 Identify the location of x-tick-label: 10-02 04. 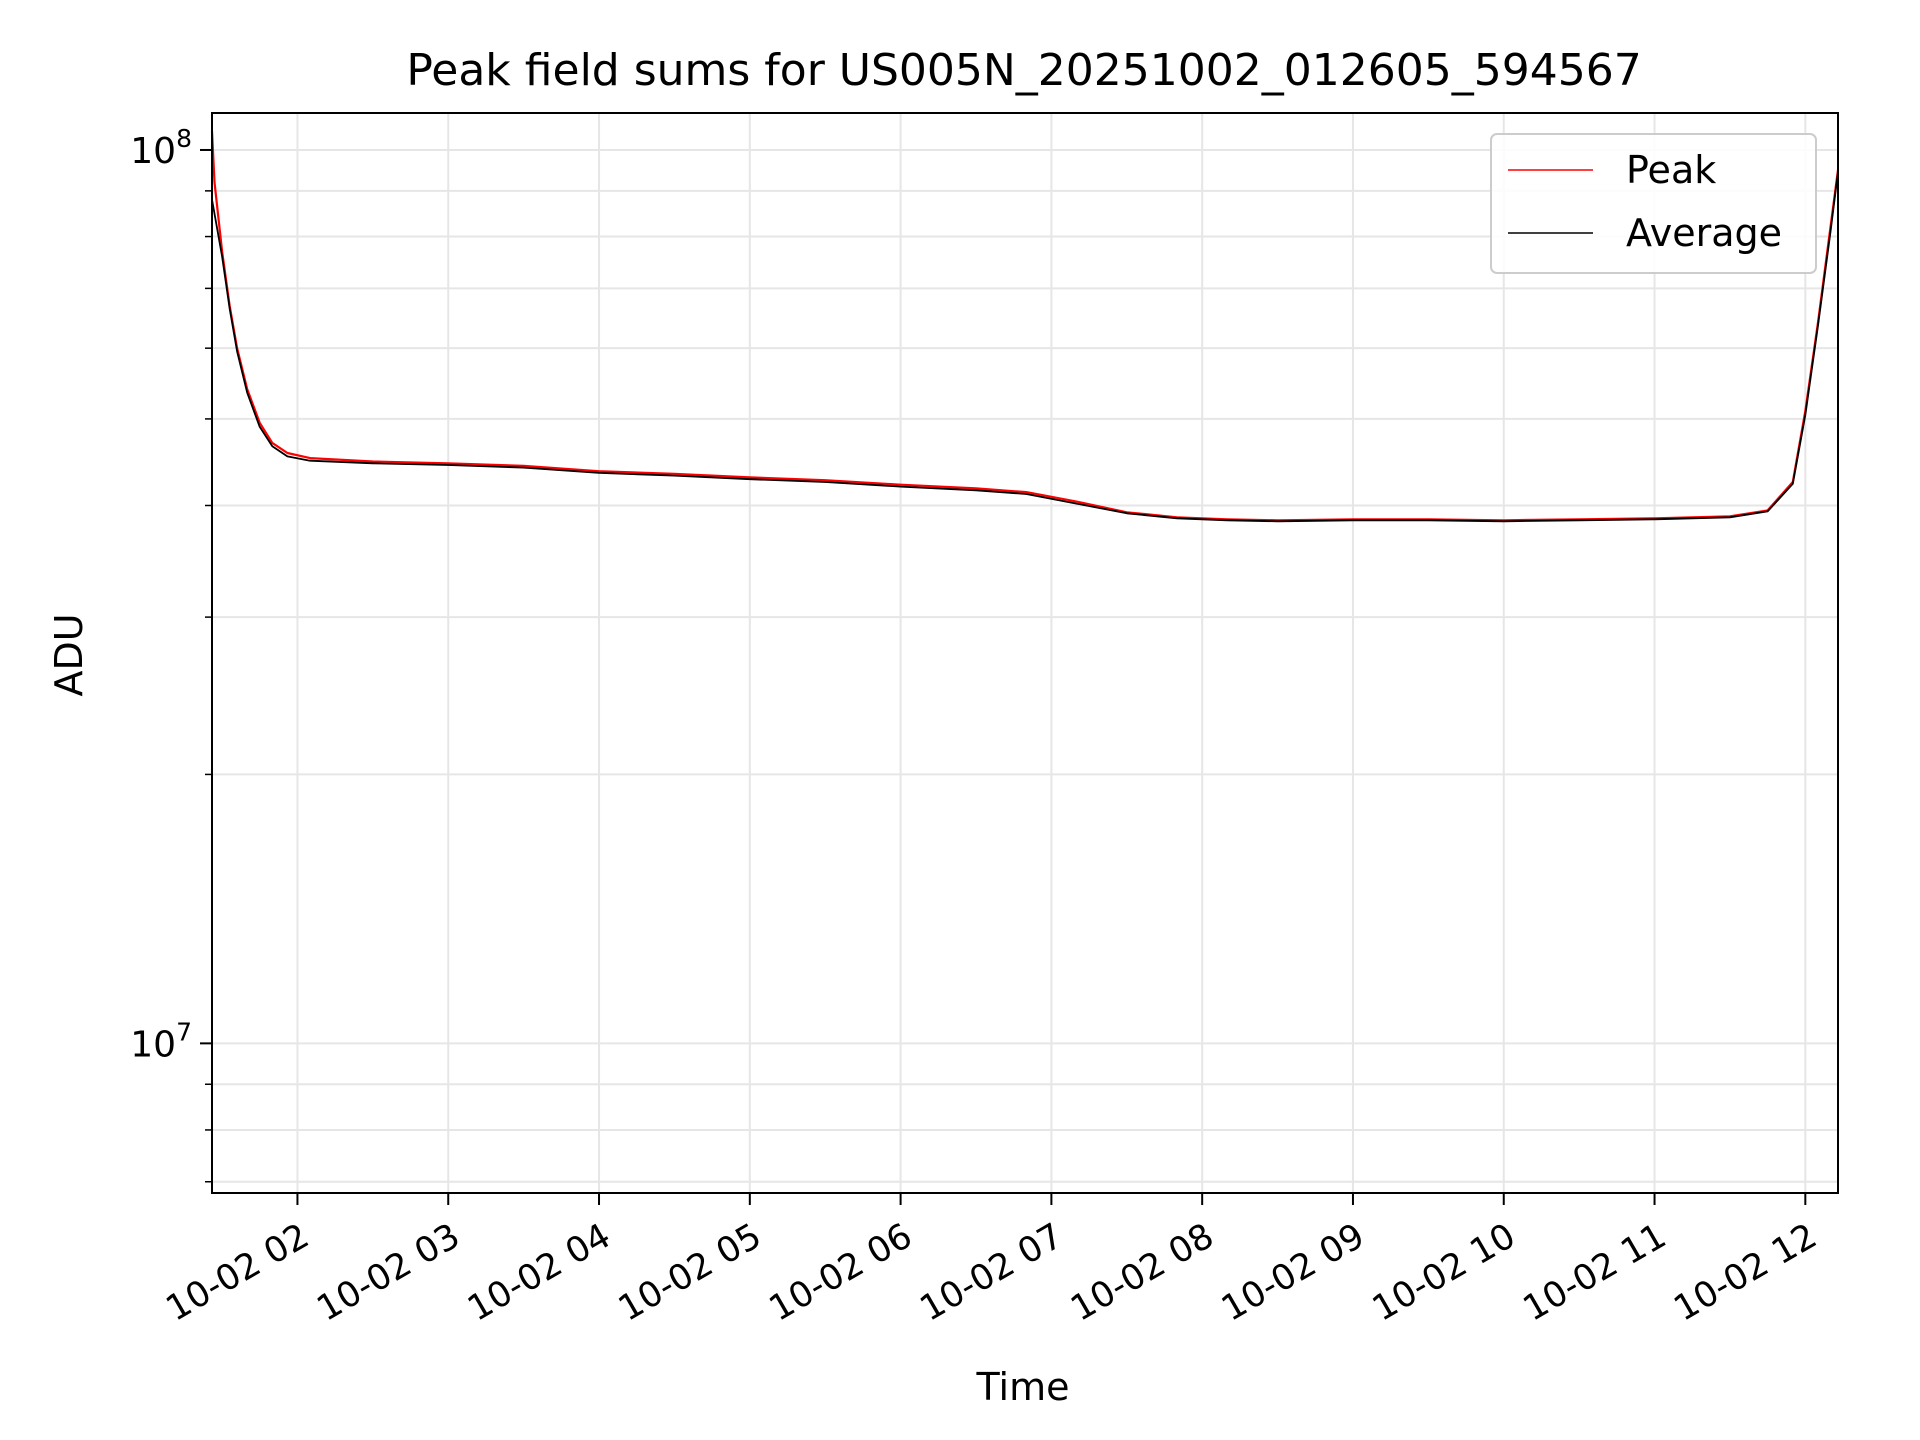
(539, 1272).